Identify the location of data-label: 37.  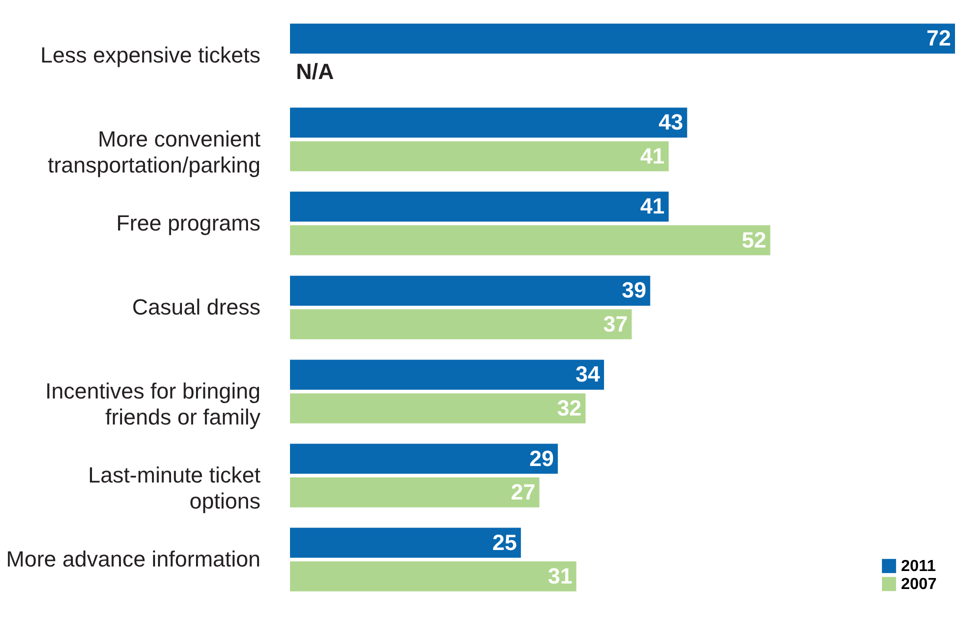
(615, 323).